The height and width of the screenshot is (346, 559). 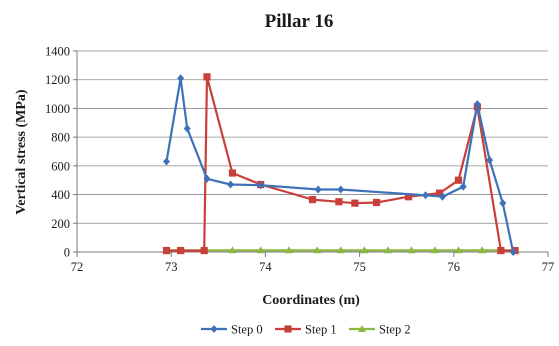 What do you see at coordinates (171, 267) in the screenshot?
I see `x-tick-label: 73` at bounding box center [171, 267].